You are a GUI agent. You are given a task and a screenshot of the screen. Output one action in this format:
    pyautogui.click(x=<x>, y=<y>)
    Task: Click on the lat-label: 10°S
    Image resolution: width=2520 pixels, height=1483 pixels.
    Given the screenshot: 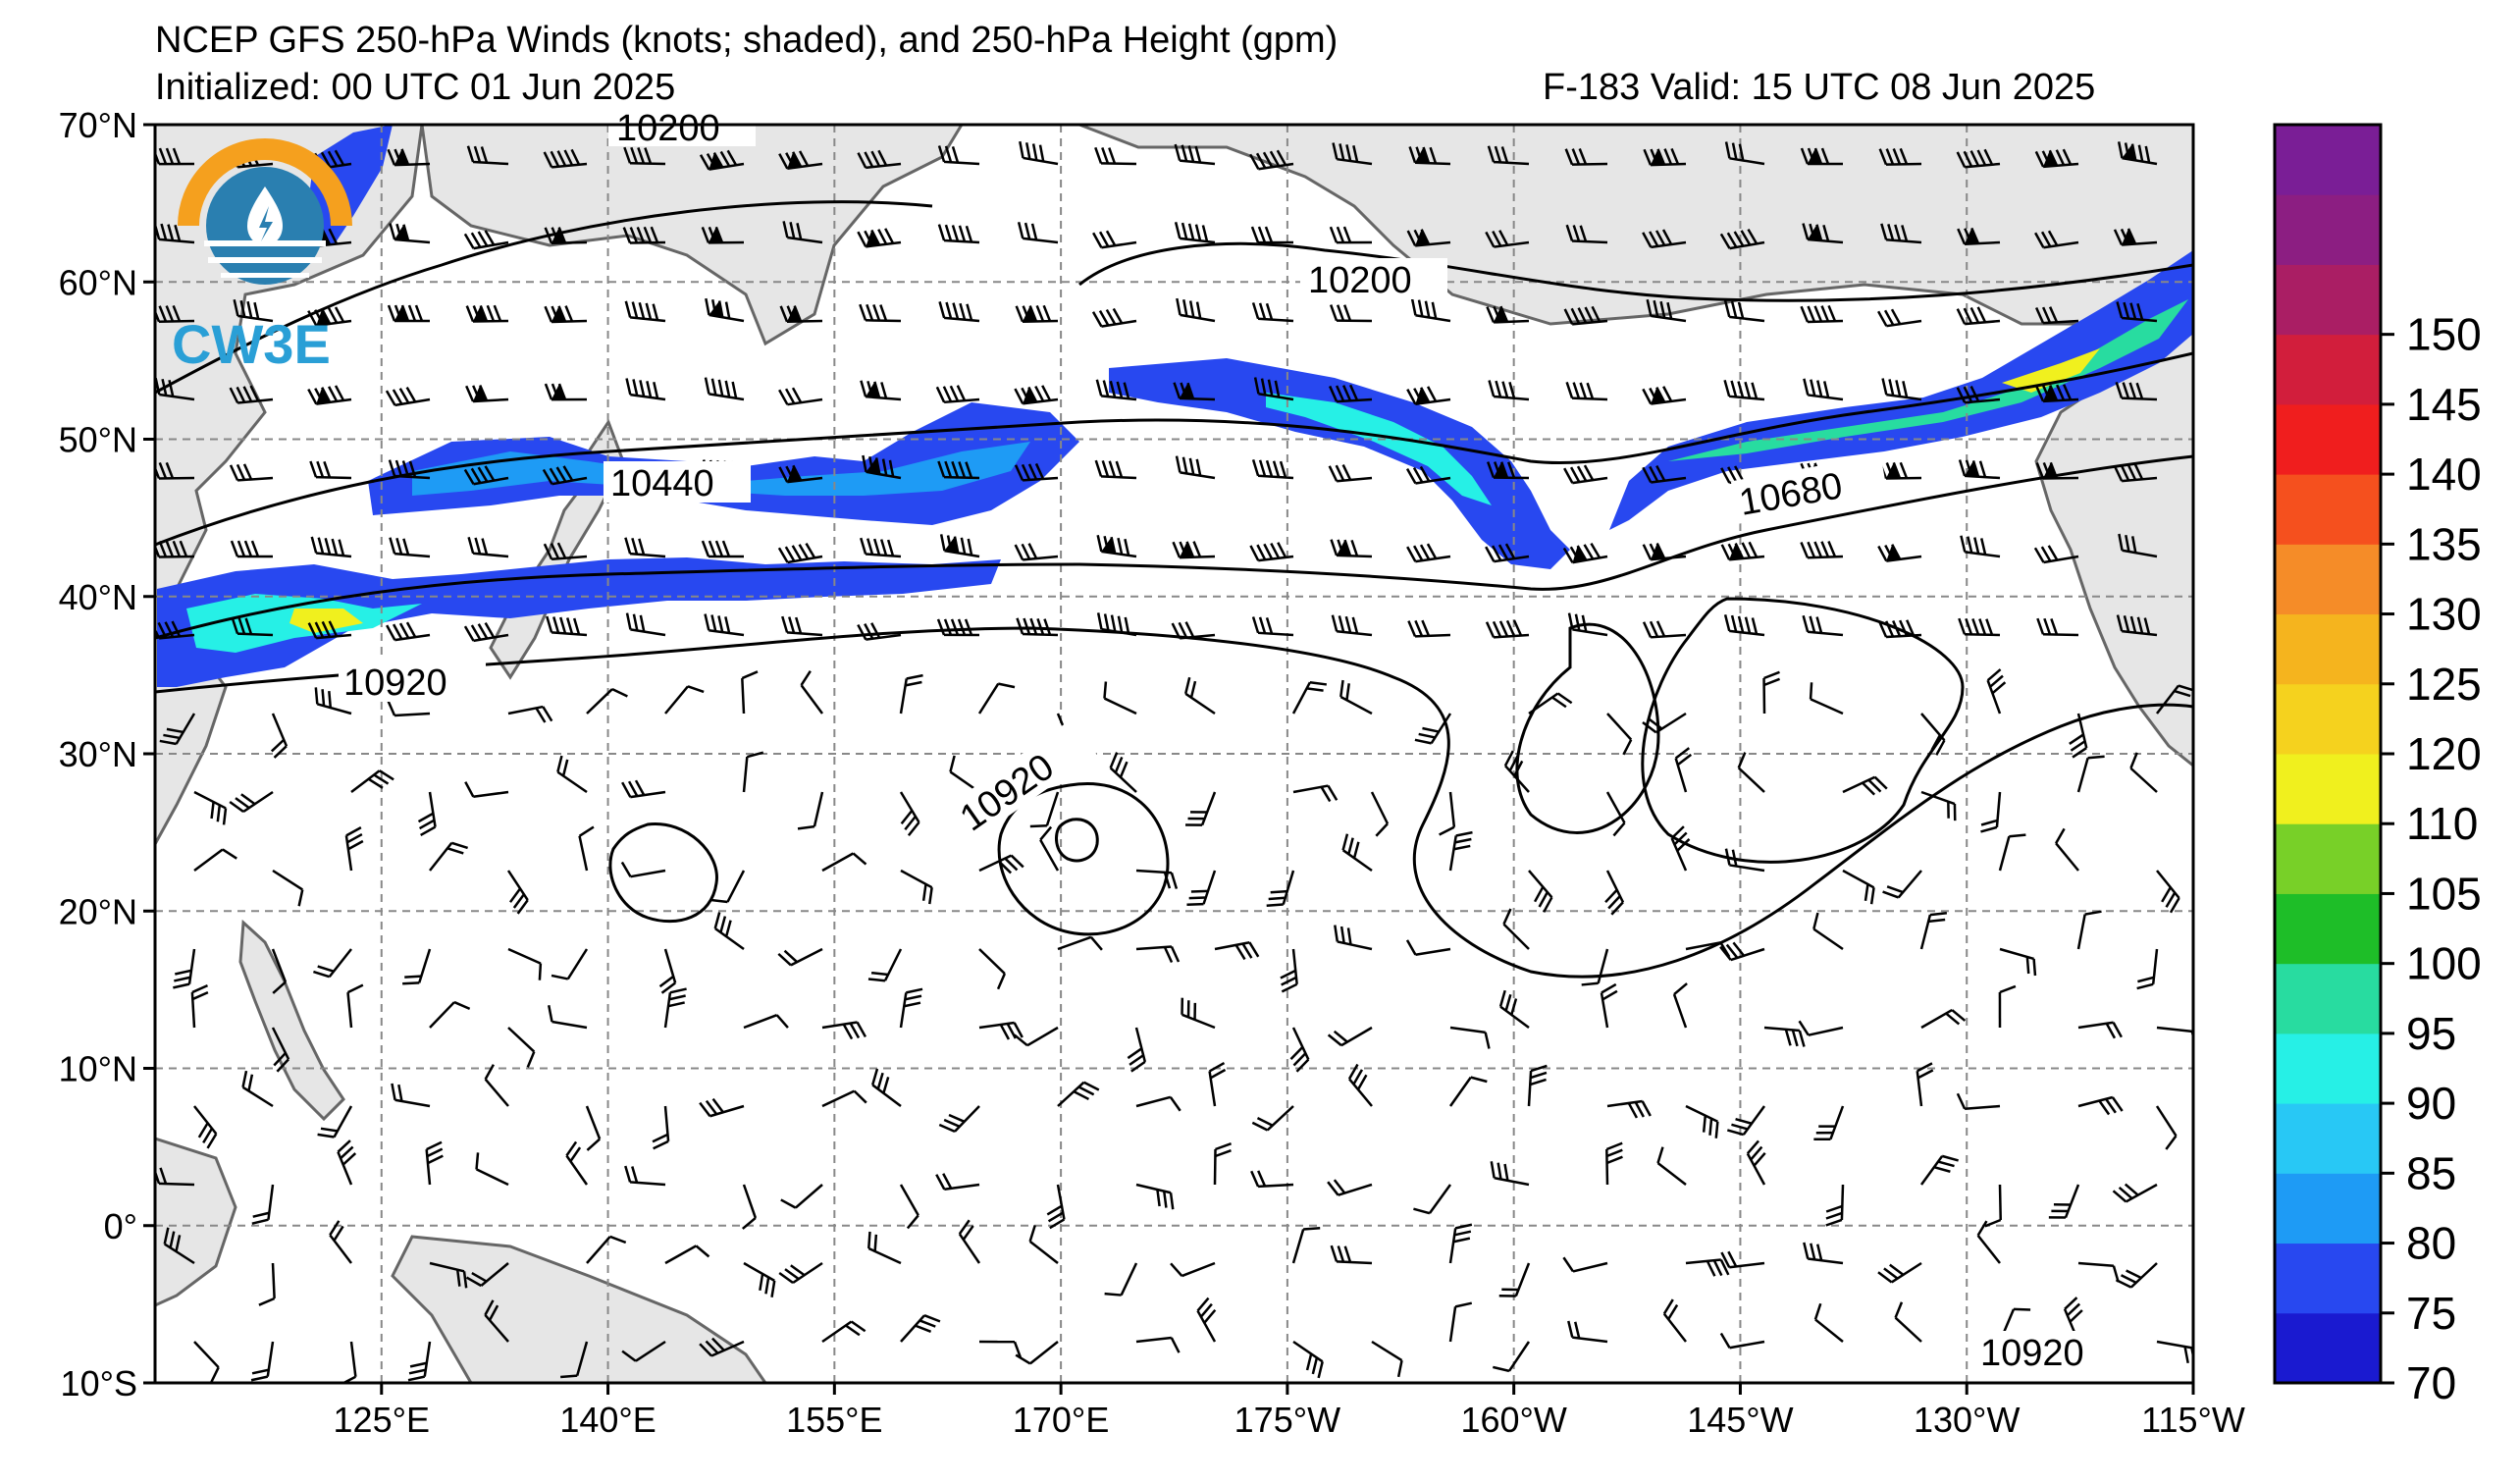 What is the action you would take?
    pyautogui.click(x=99, y=1383)
    